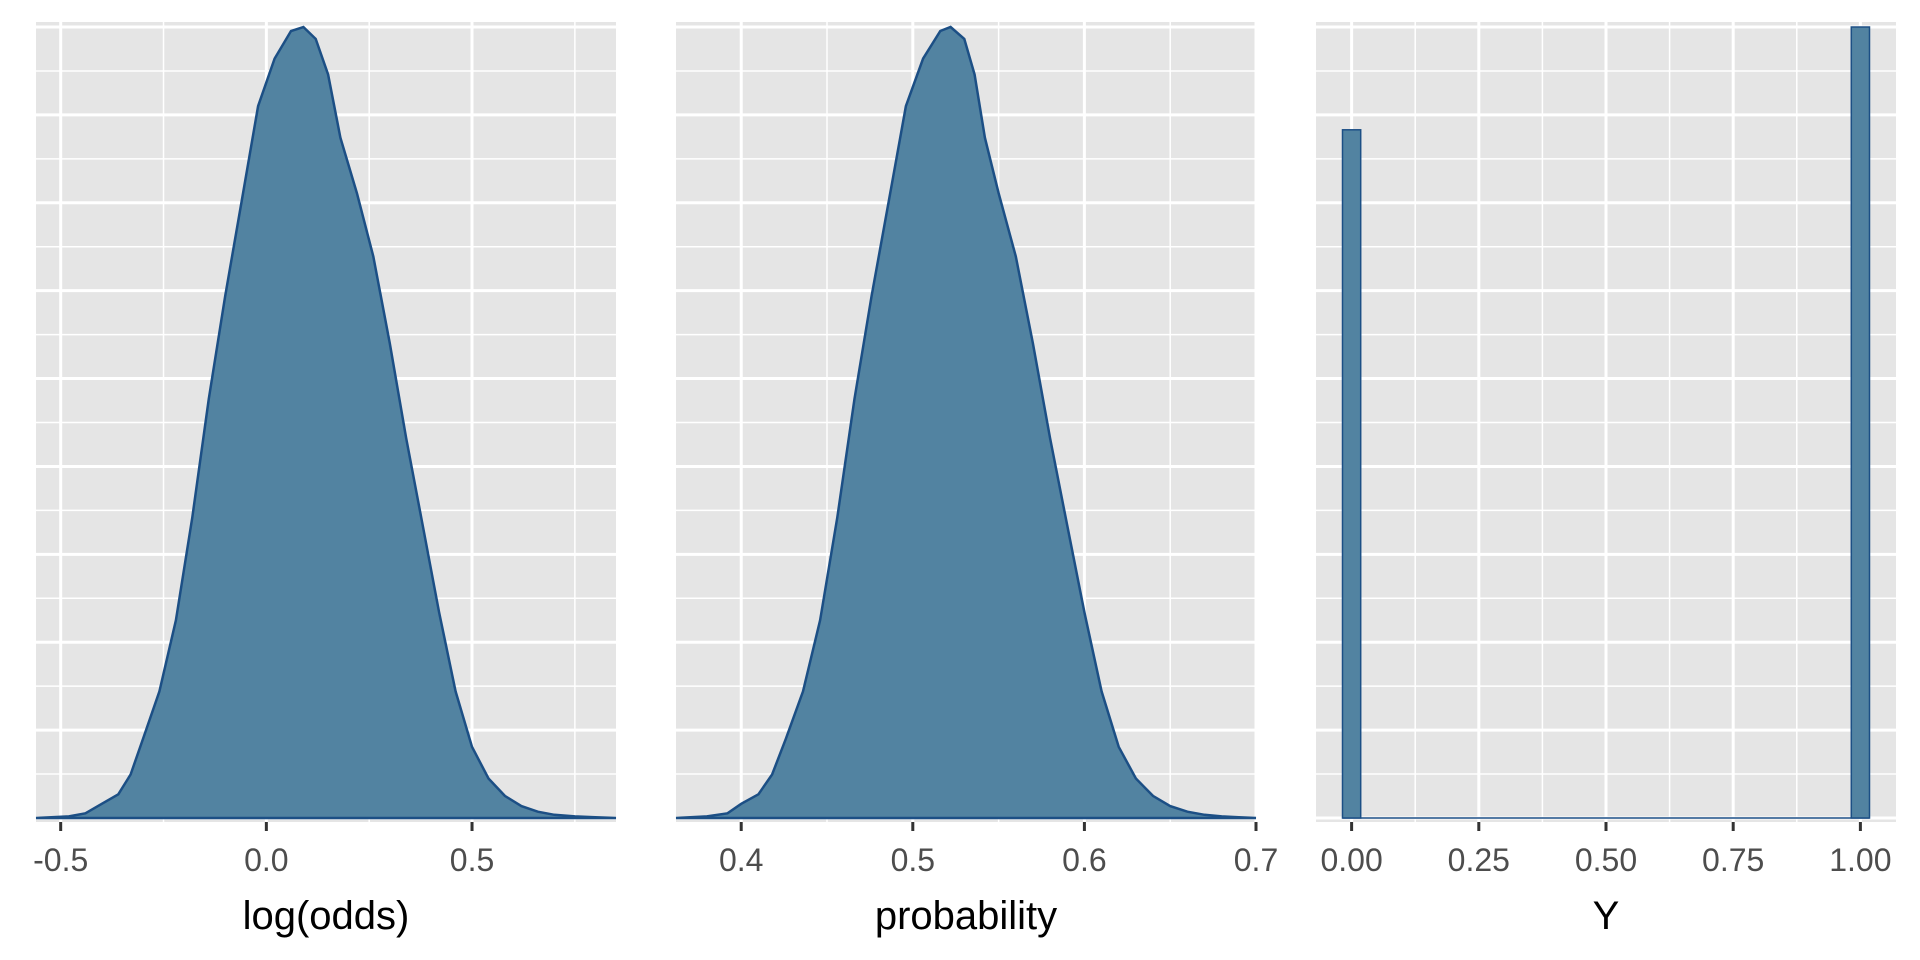 The height and width of the screenshot is (960, 1920). I want to click on x-axis-ticks: 0.00 0.25 0.50 0.75 1.00, so click(1606, 850).